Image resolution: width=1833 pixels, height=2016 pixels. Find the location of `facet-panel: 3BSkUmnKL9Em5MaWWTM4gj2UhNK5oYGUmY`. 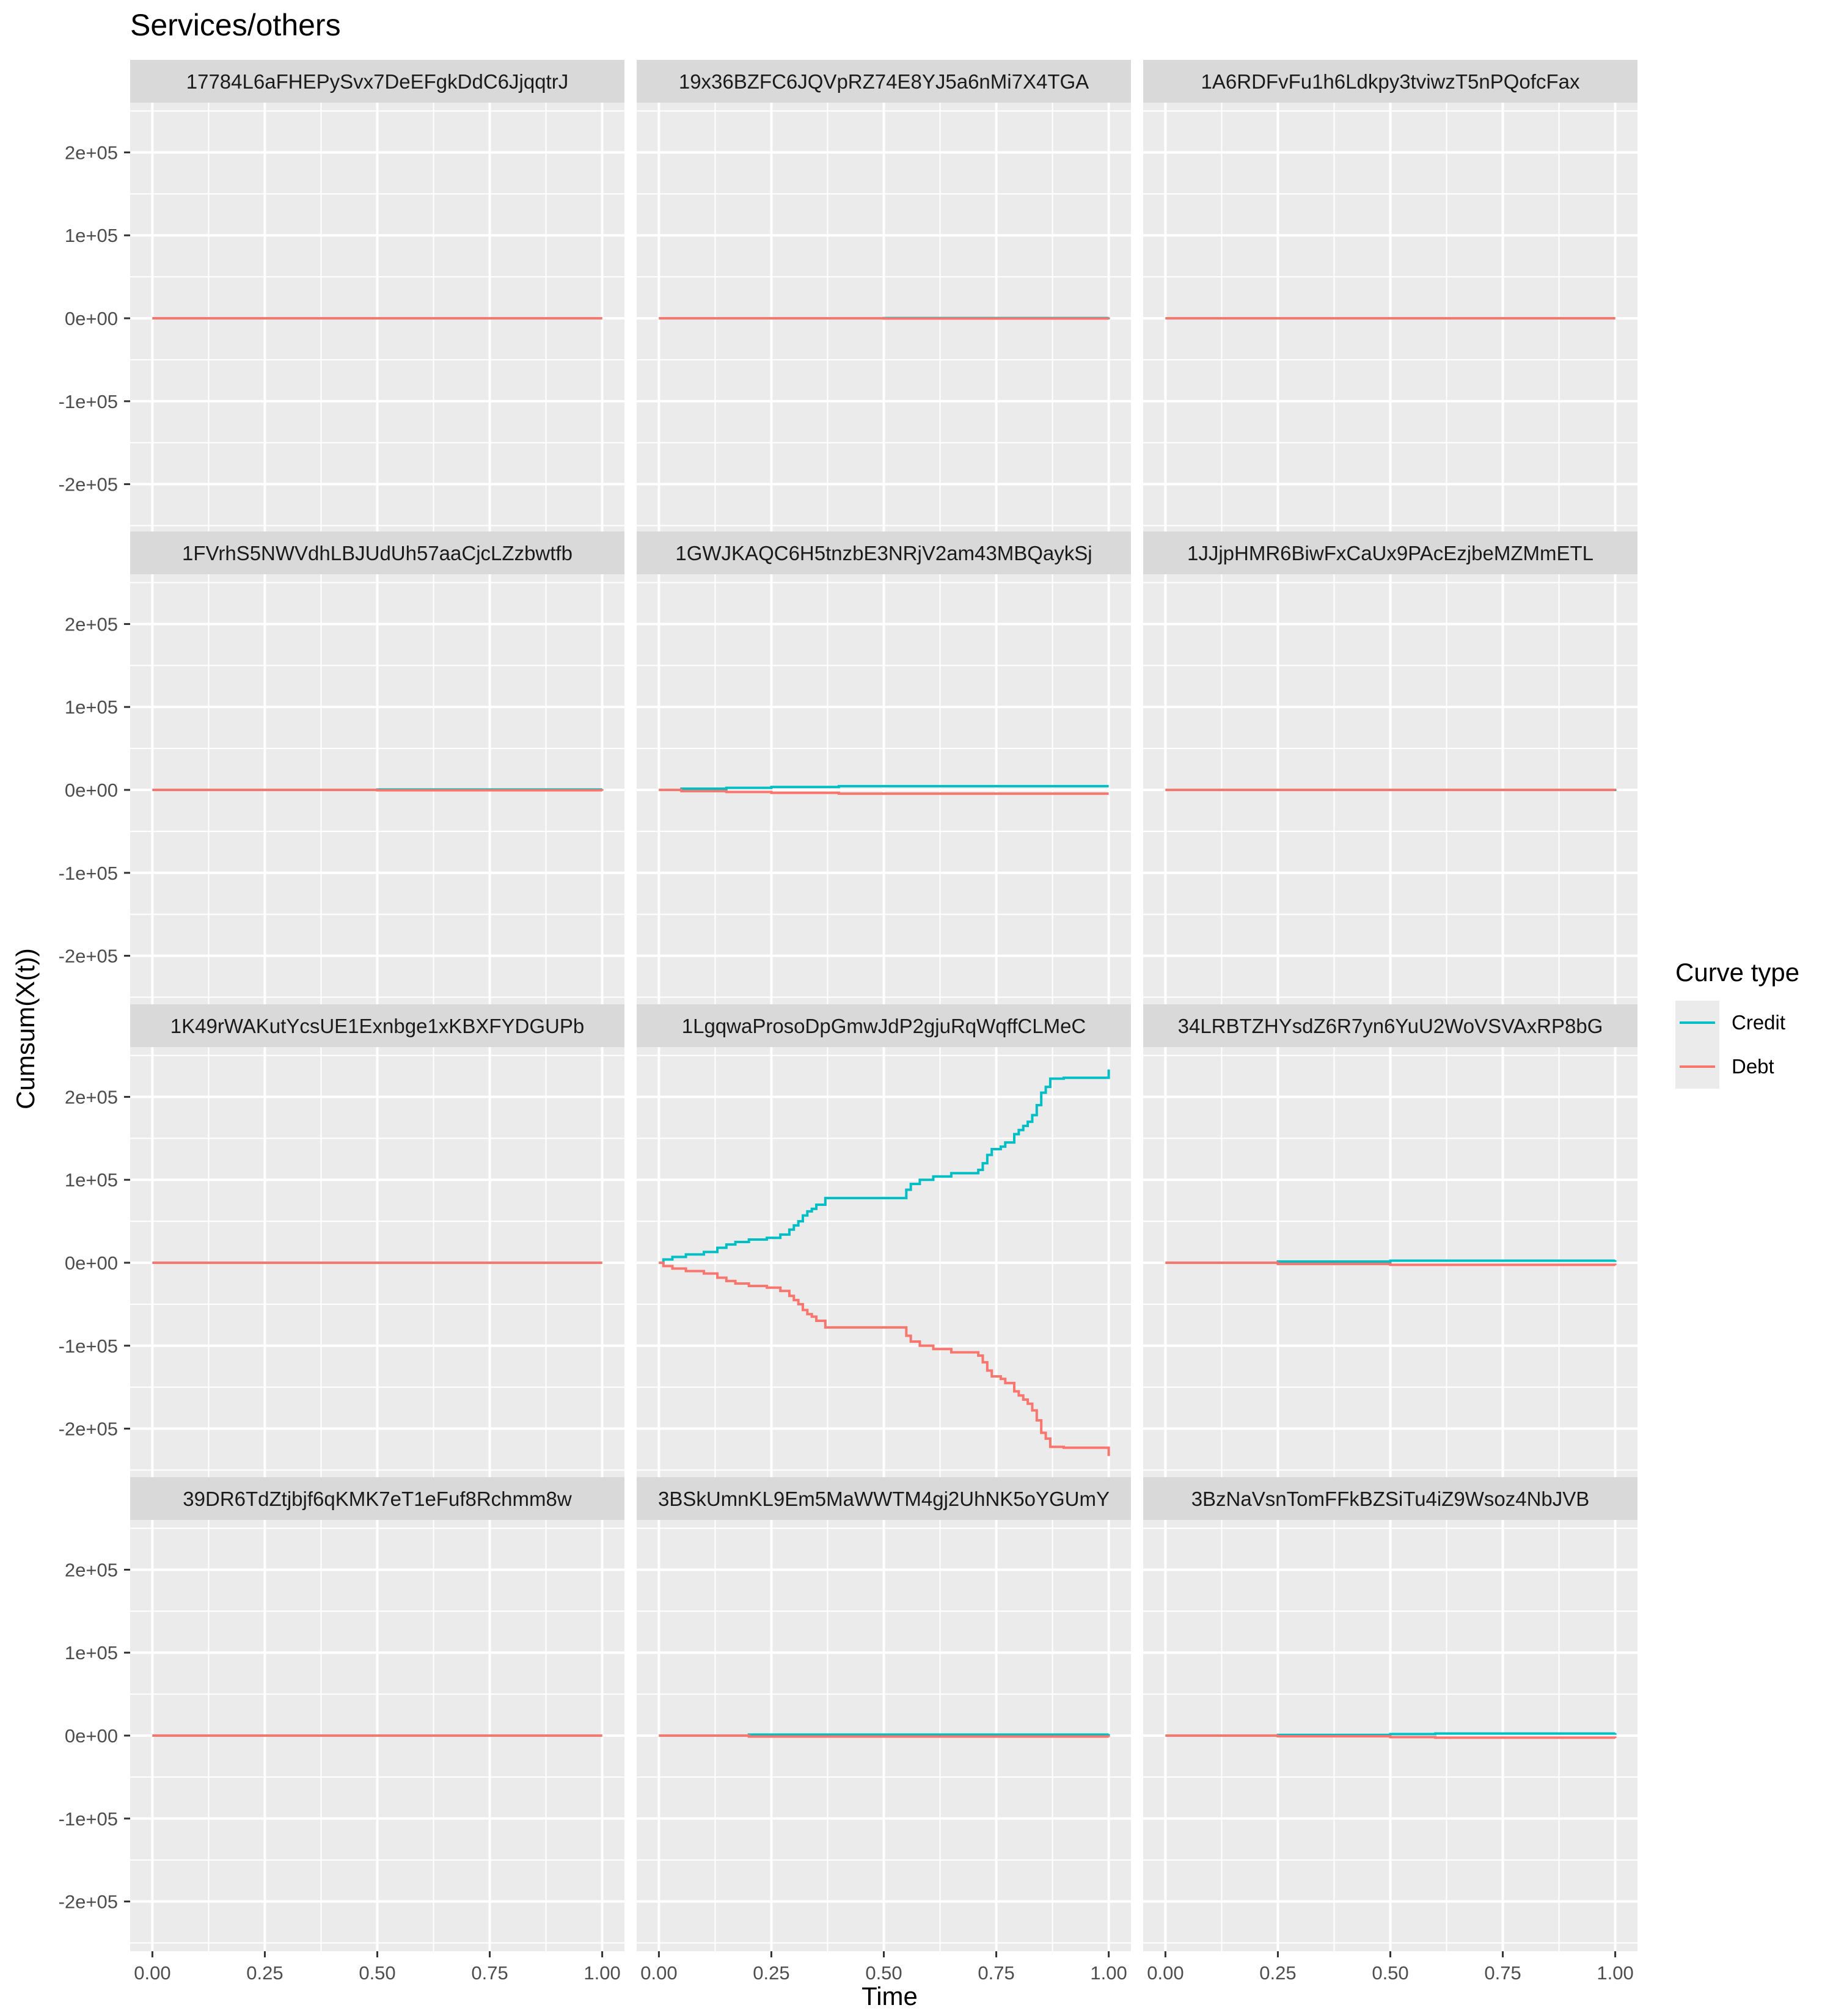

facet-panel: 3BSkUmnKL9Em5MaWWTM4gj2UhNK5oYGUmY is located at coordinates (884, 1714).